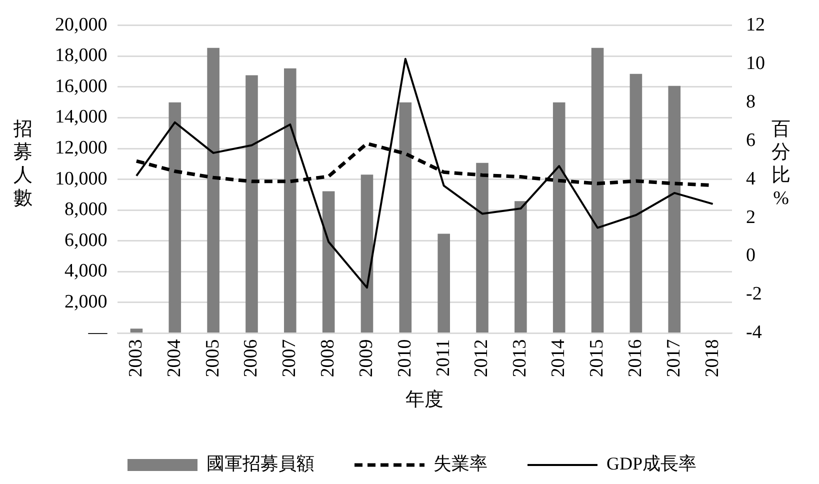 The width and height of the screenshot is (819, 484). What do you see at coordinates (751, 101) in the screenshot?
I see `y2-tick-label: 8` at bounding box center [751, 101].